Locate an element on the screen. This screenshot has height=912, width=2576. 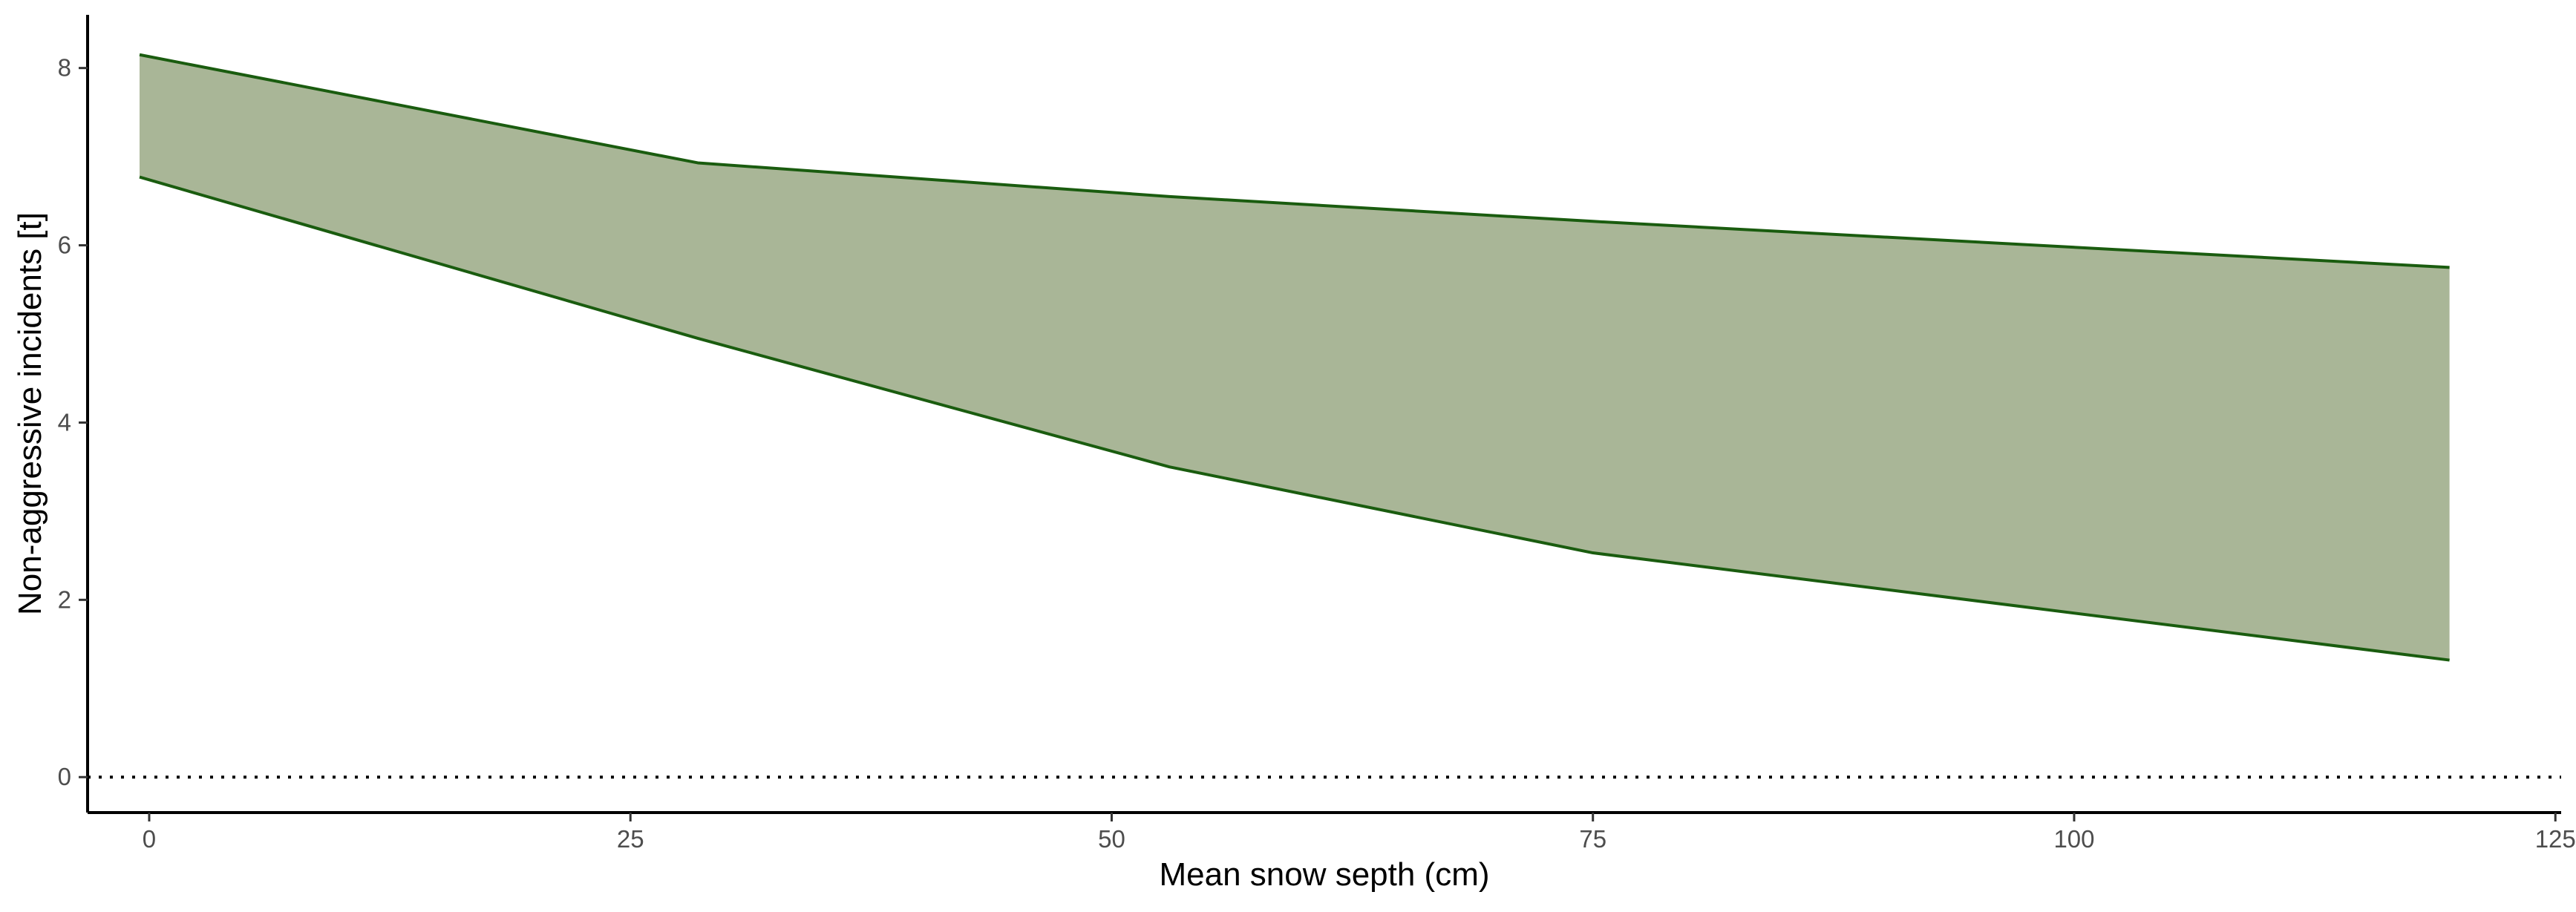
x-tick-label: 100 is located at coordinates (2074, 839).